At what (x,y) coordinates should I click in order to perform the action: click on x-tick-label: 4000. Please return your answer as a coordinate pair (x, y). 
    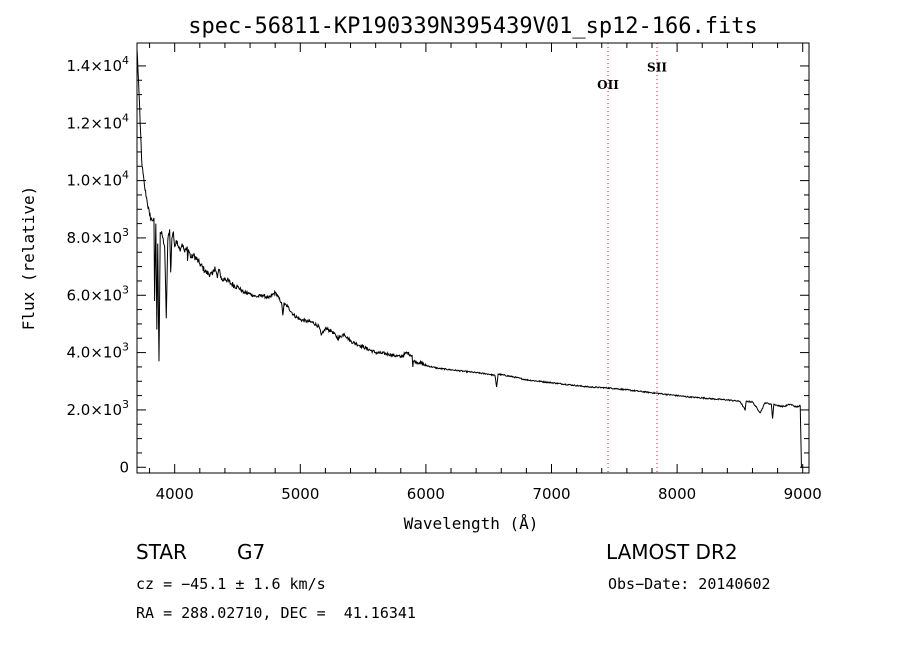
    Looking at the image, I should click on (175, 494).